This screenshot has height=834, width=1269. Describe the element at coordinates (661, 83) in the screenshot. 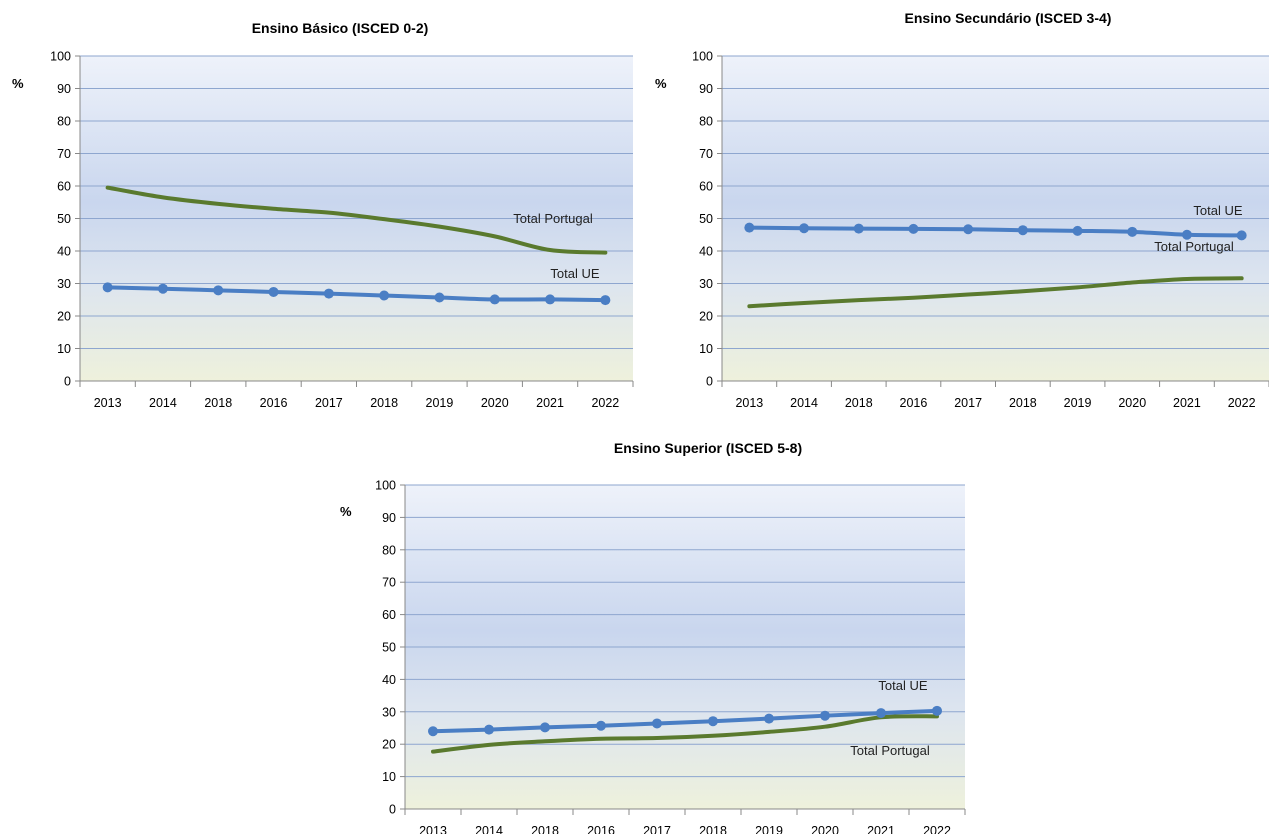

I see `y-axis-unit-secundario: %` at that location.